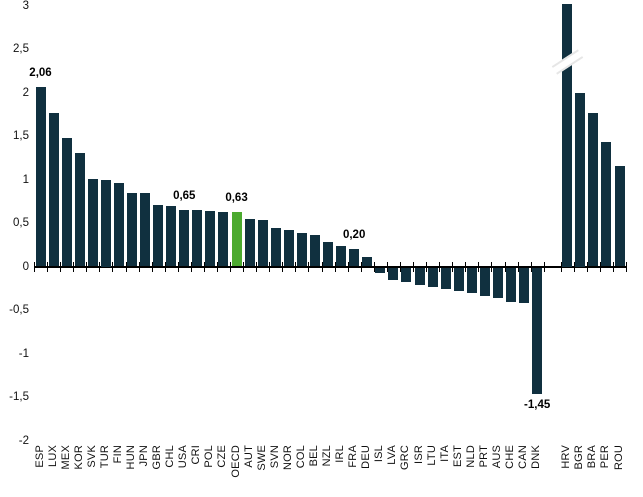  I want to click on bar-kor, so click(79, 210).